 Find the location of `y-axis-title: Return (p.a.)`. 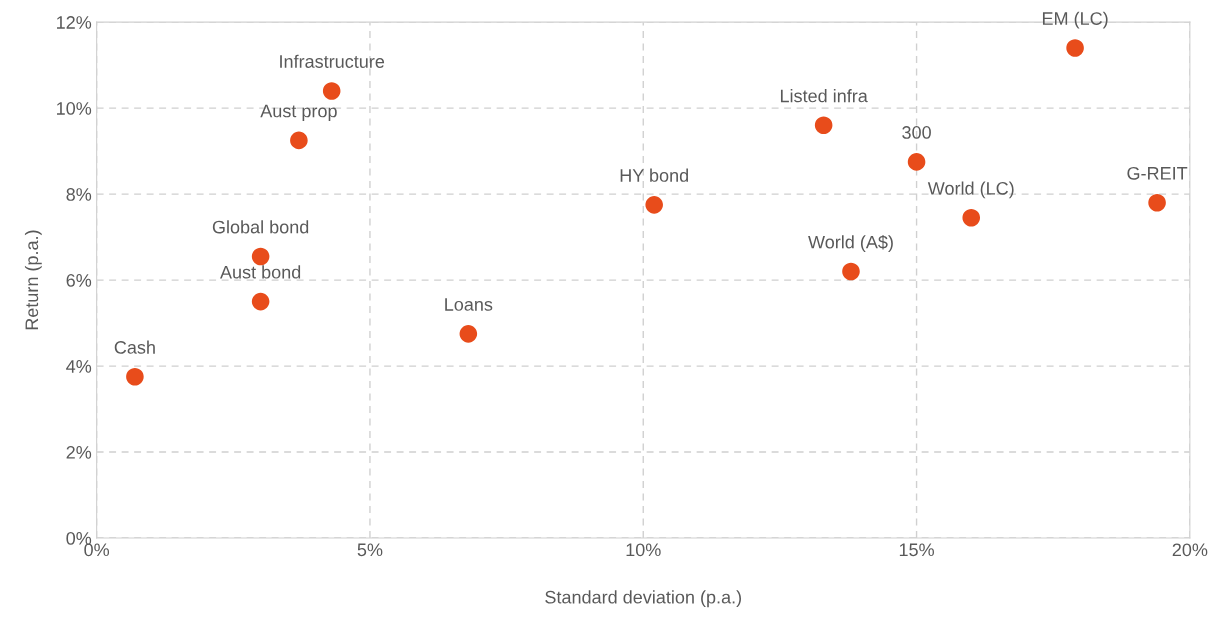

y-axis-title: Return (p.a.) is located at coordinates (33, 280).